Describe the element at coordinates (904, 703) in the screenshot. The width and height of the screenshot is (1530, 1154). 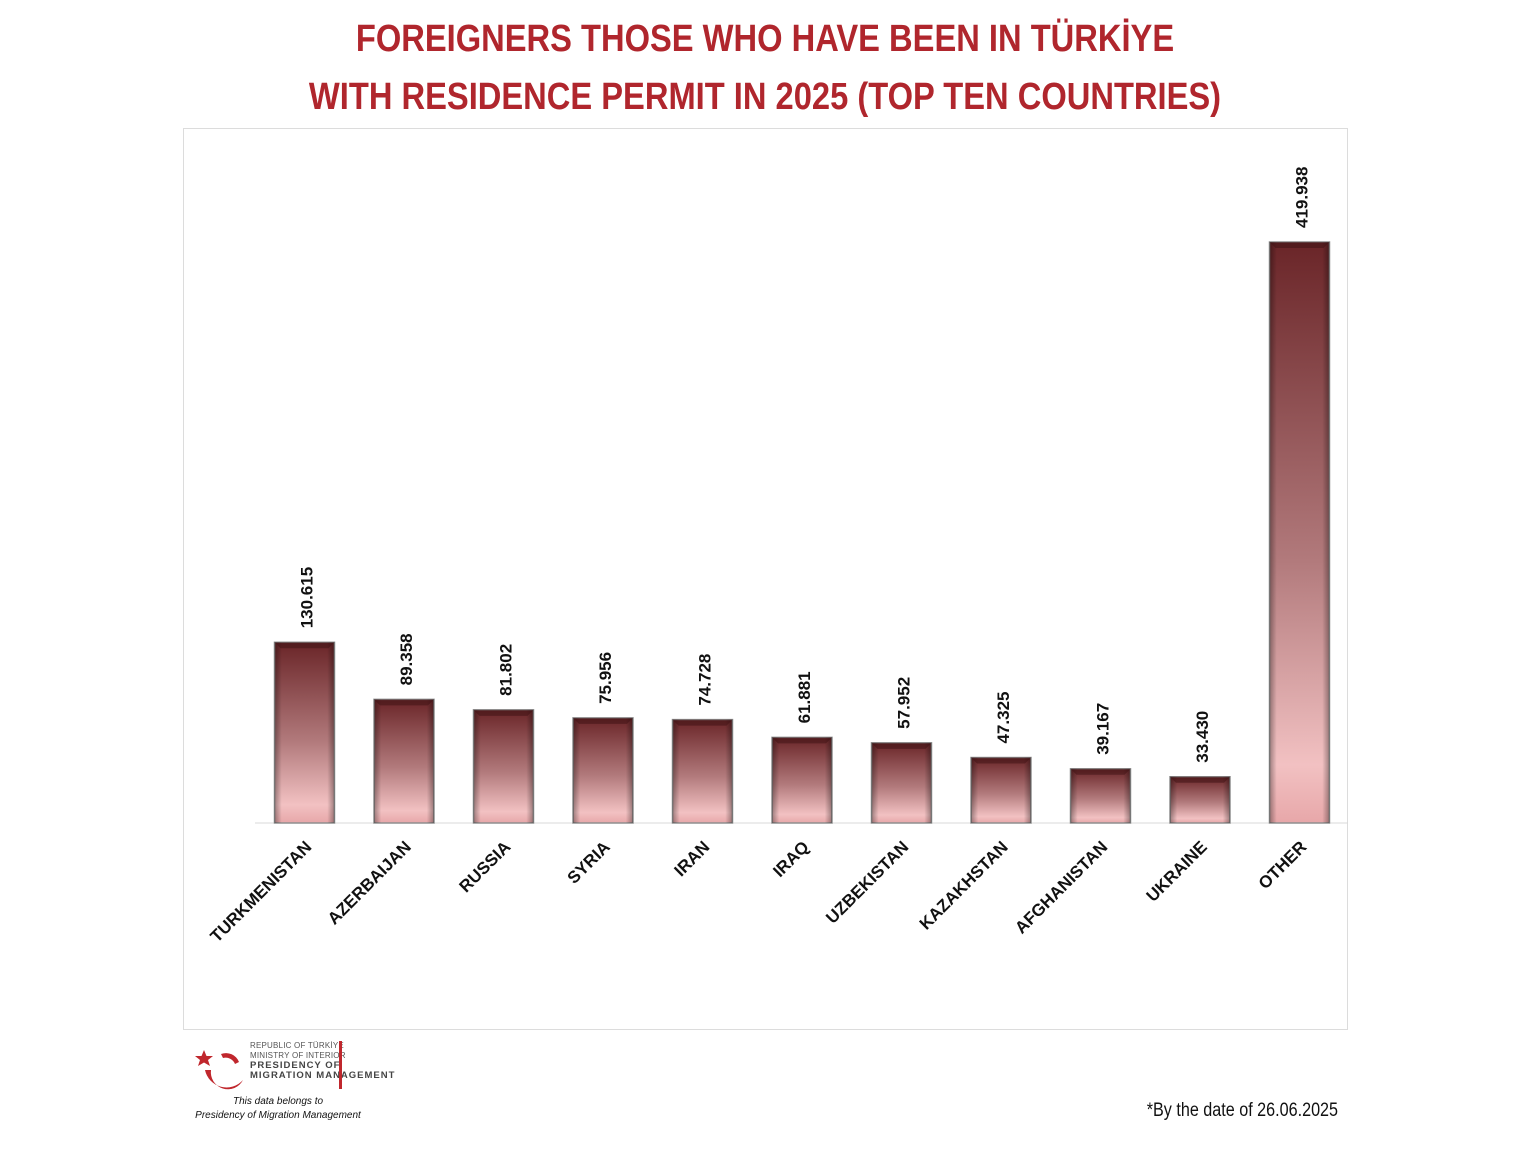
I see `data-label: 57.952` at that location.